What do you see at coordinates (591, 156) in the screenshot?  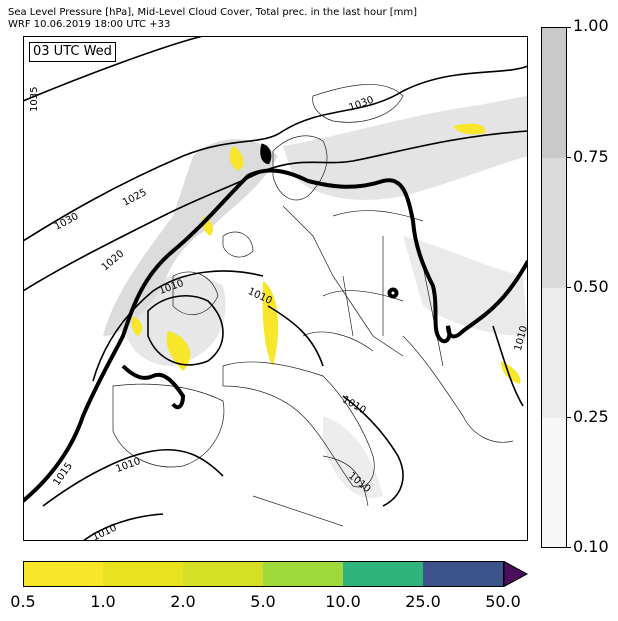 I see `cloud-colorbar-label: 0.75` at bounding box center [591, 156].